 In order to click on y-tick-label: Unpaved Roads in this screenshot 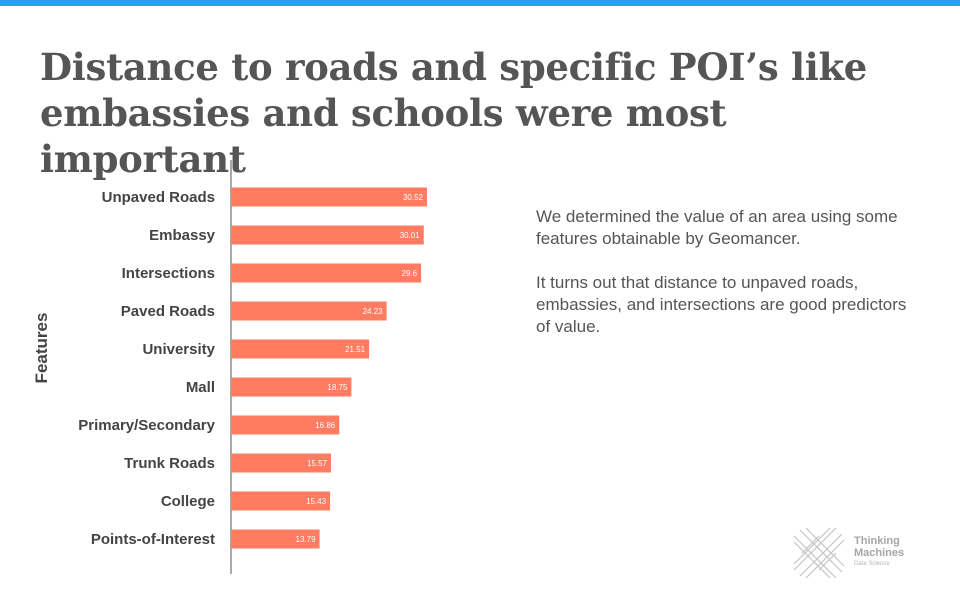, I will do `click(158, 197)`.